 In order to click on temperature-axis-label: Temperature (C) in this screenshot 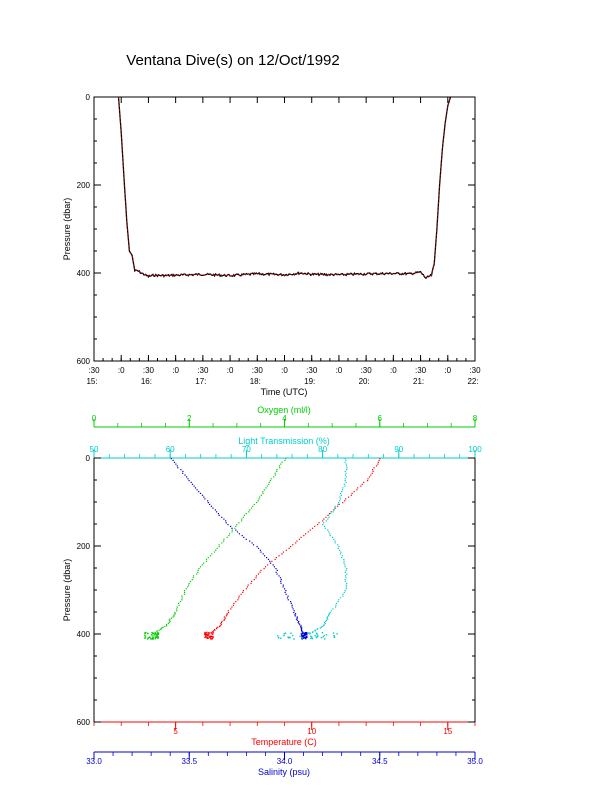, I will do `click(284, 742)`.